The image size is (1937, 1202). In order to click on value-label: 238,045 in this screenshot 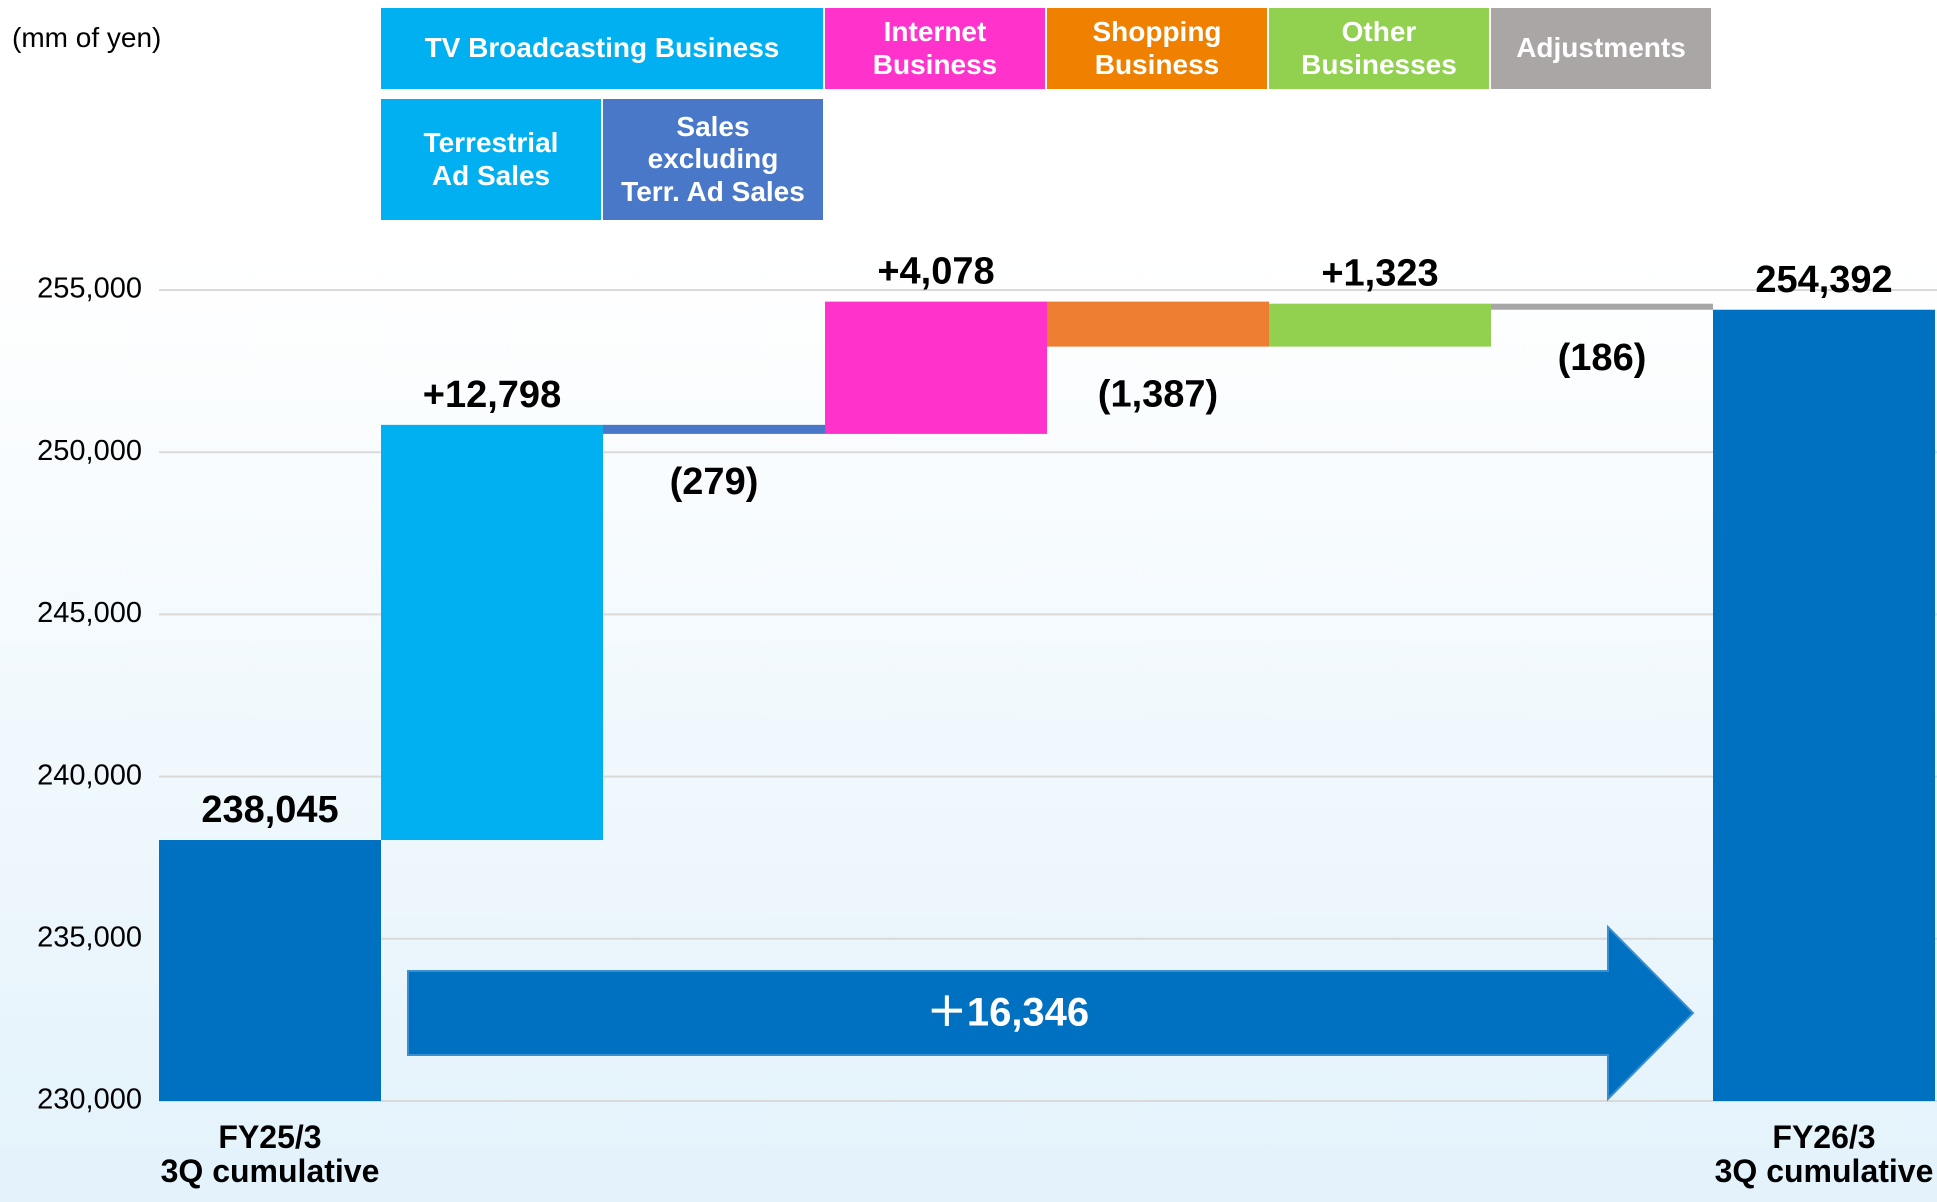, I will do `click(269, 810)`.